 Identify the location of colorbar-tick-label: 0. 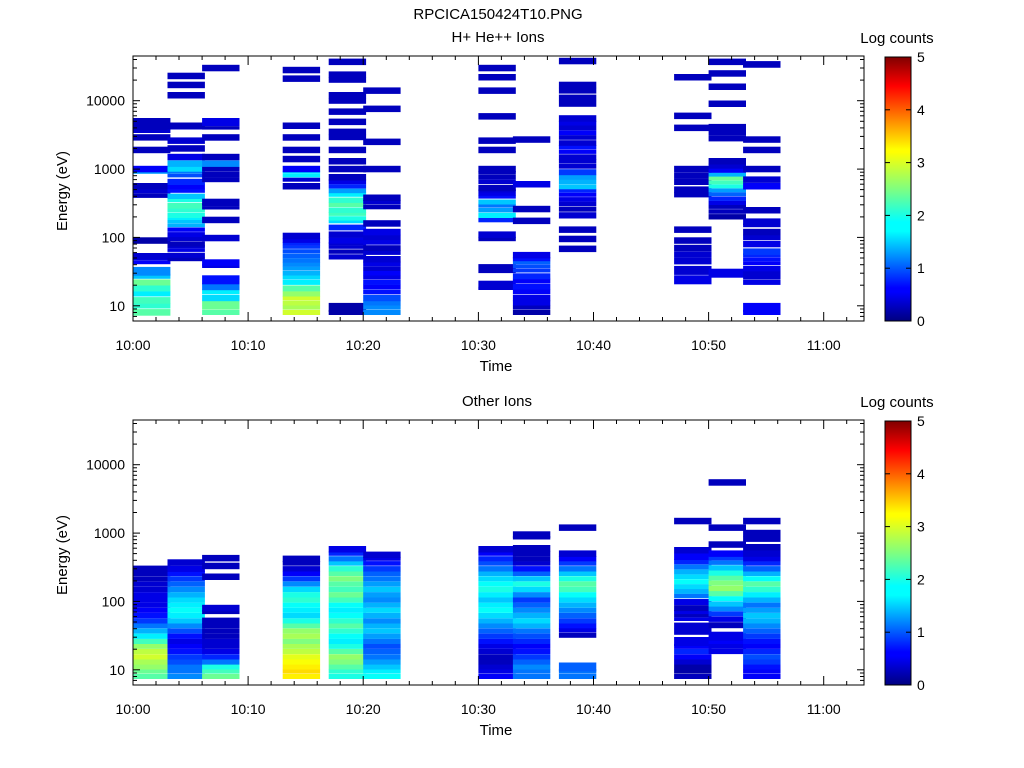
(921, 685).